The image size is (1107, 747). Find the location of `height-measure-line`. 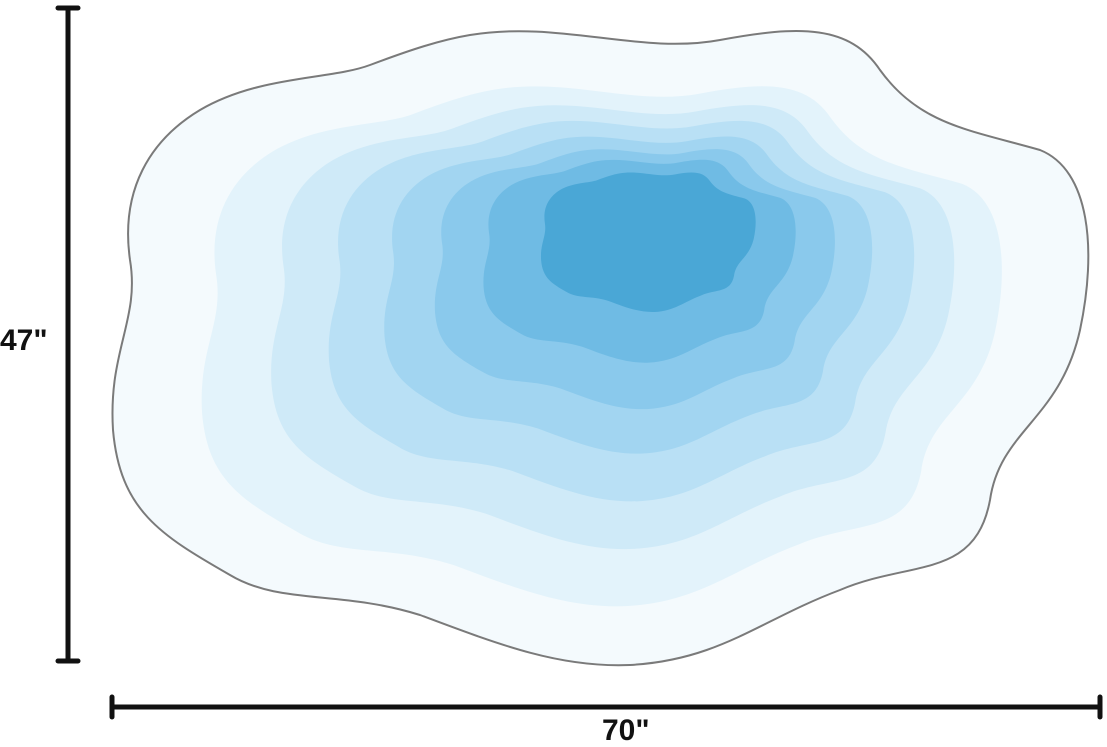

height-measure-line is located at coordinates (68, 334).